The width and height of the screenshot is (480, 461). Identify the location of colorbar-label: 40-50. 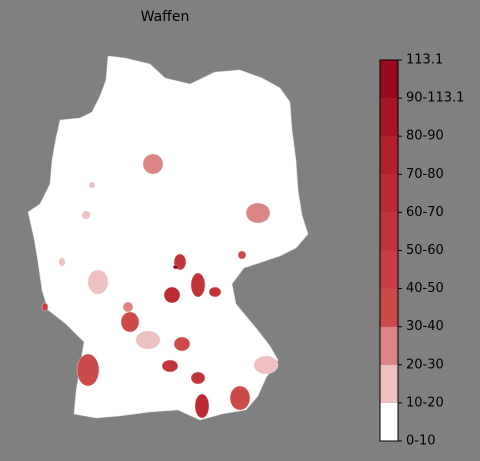
(425, 288).